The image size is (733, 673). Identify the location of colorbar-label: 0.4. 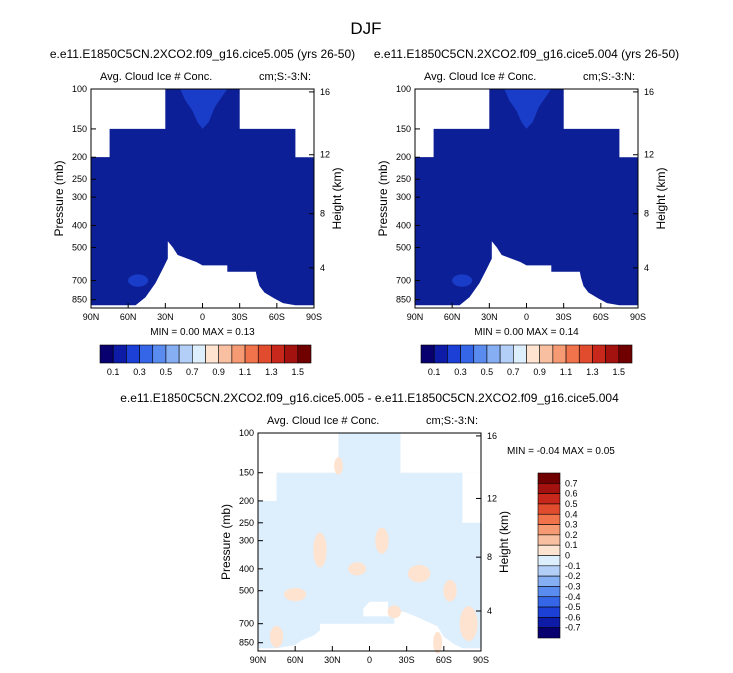
(571, 514).